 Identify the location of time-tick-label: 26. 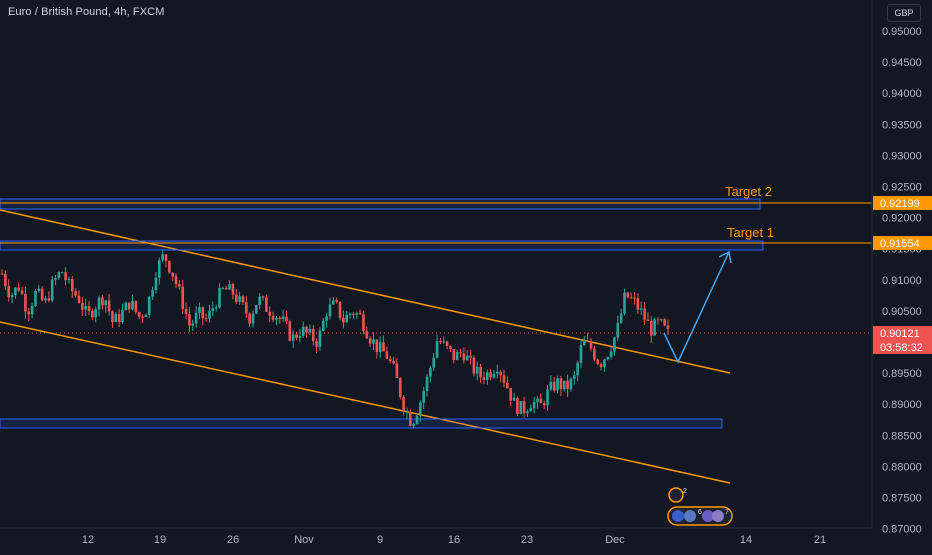
(233, 540).